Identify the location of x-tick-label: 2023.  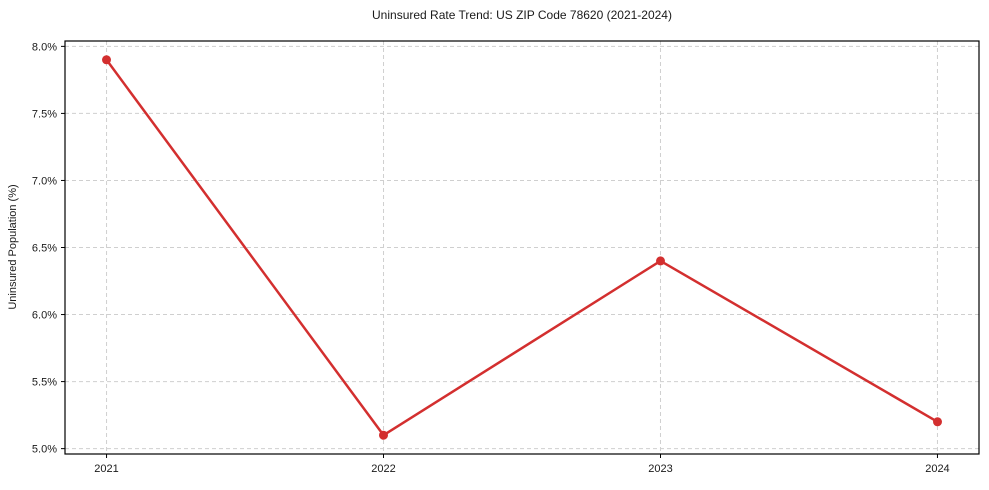
(660, 469).